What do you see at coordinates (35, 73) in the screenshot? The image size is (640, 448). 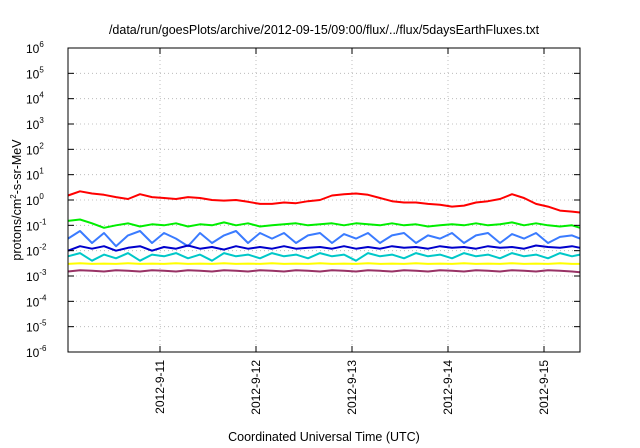 I see `y-tick-label: 10⁵` at bounding box center [35, 73].